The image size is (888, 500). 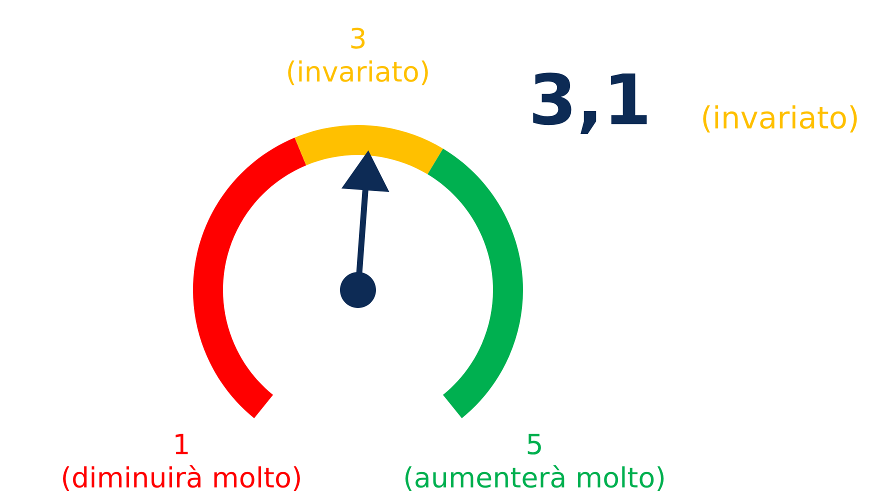 What do you see at coordinates (780, 118) in the screenshot?
I see `text: (invariato)` at bounding box center [780, 118].